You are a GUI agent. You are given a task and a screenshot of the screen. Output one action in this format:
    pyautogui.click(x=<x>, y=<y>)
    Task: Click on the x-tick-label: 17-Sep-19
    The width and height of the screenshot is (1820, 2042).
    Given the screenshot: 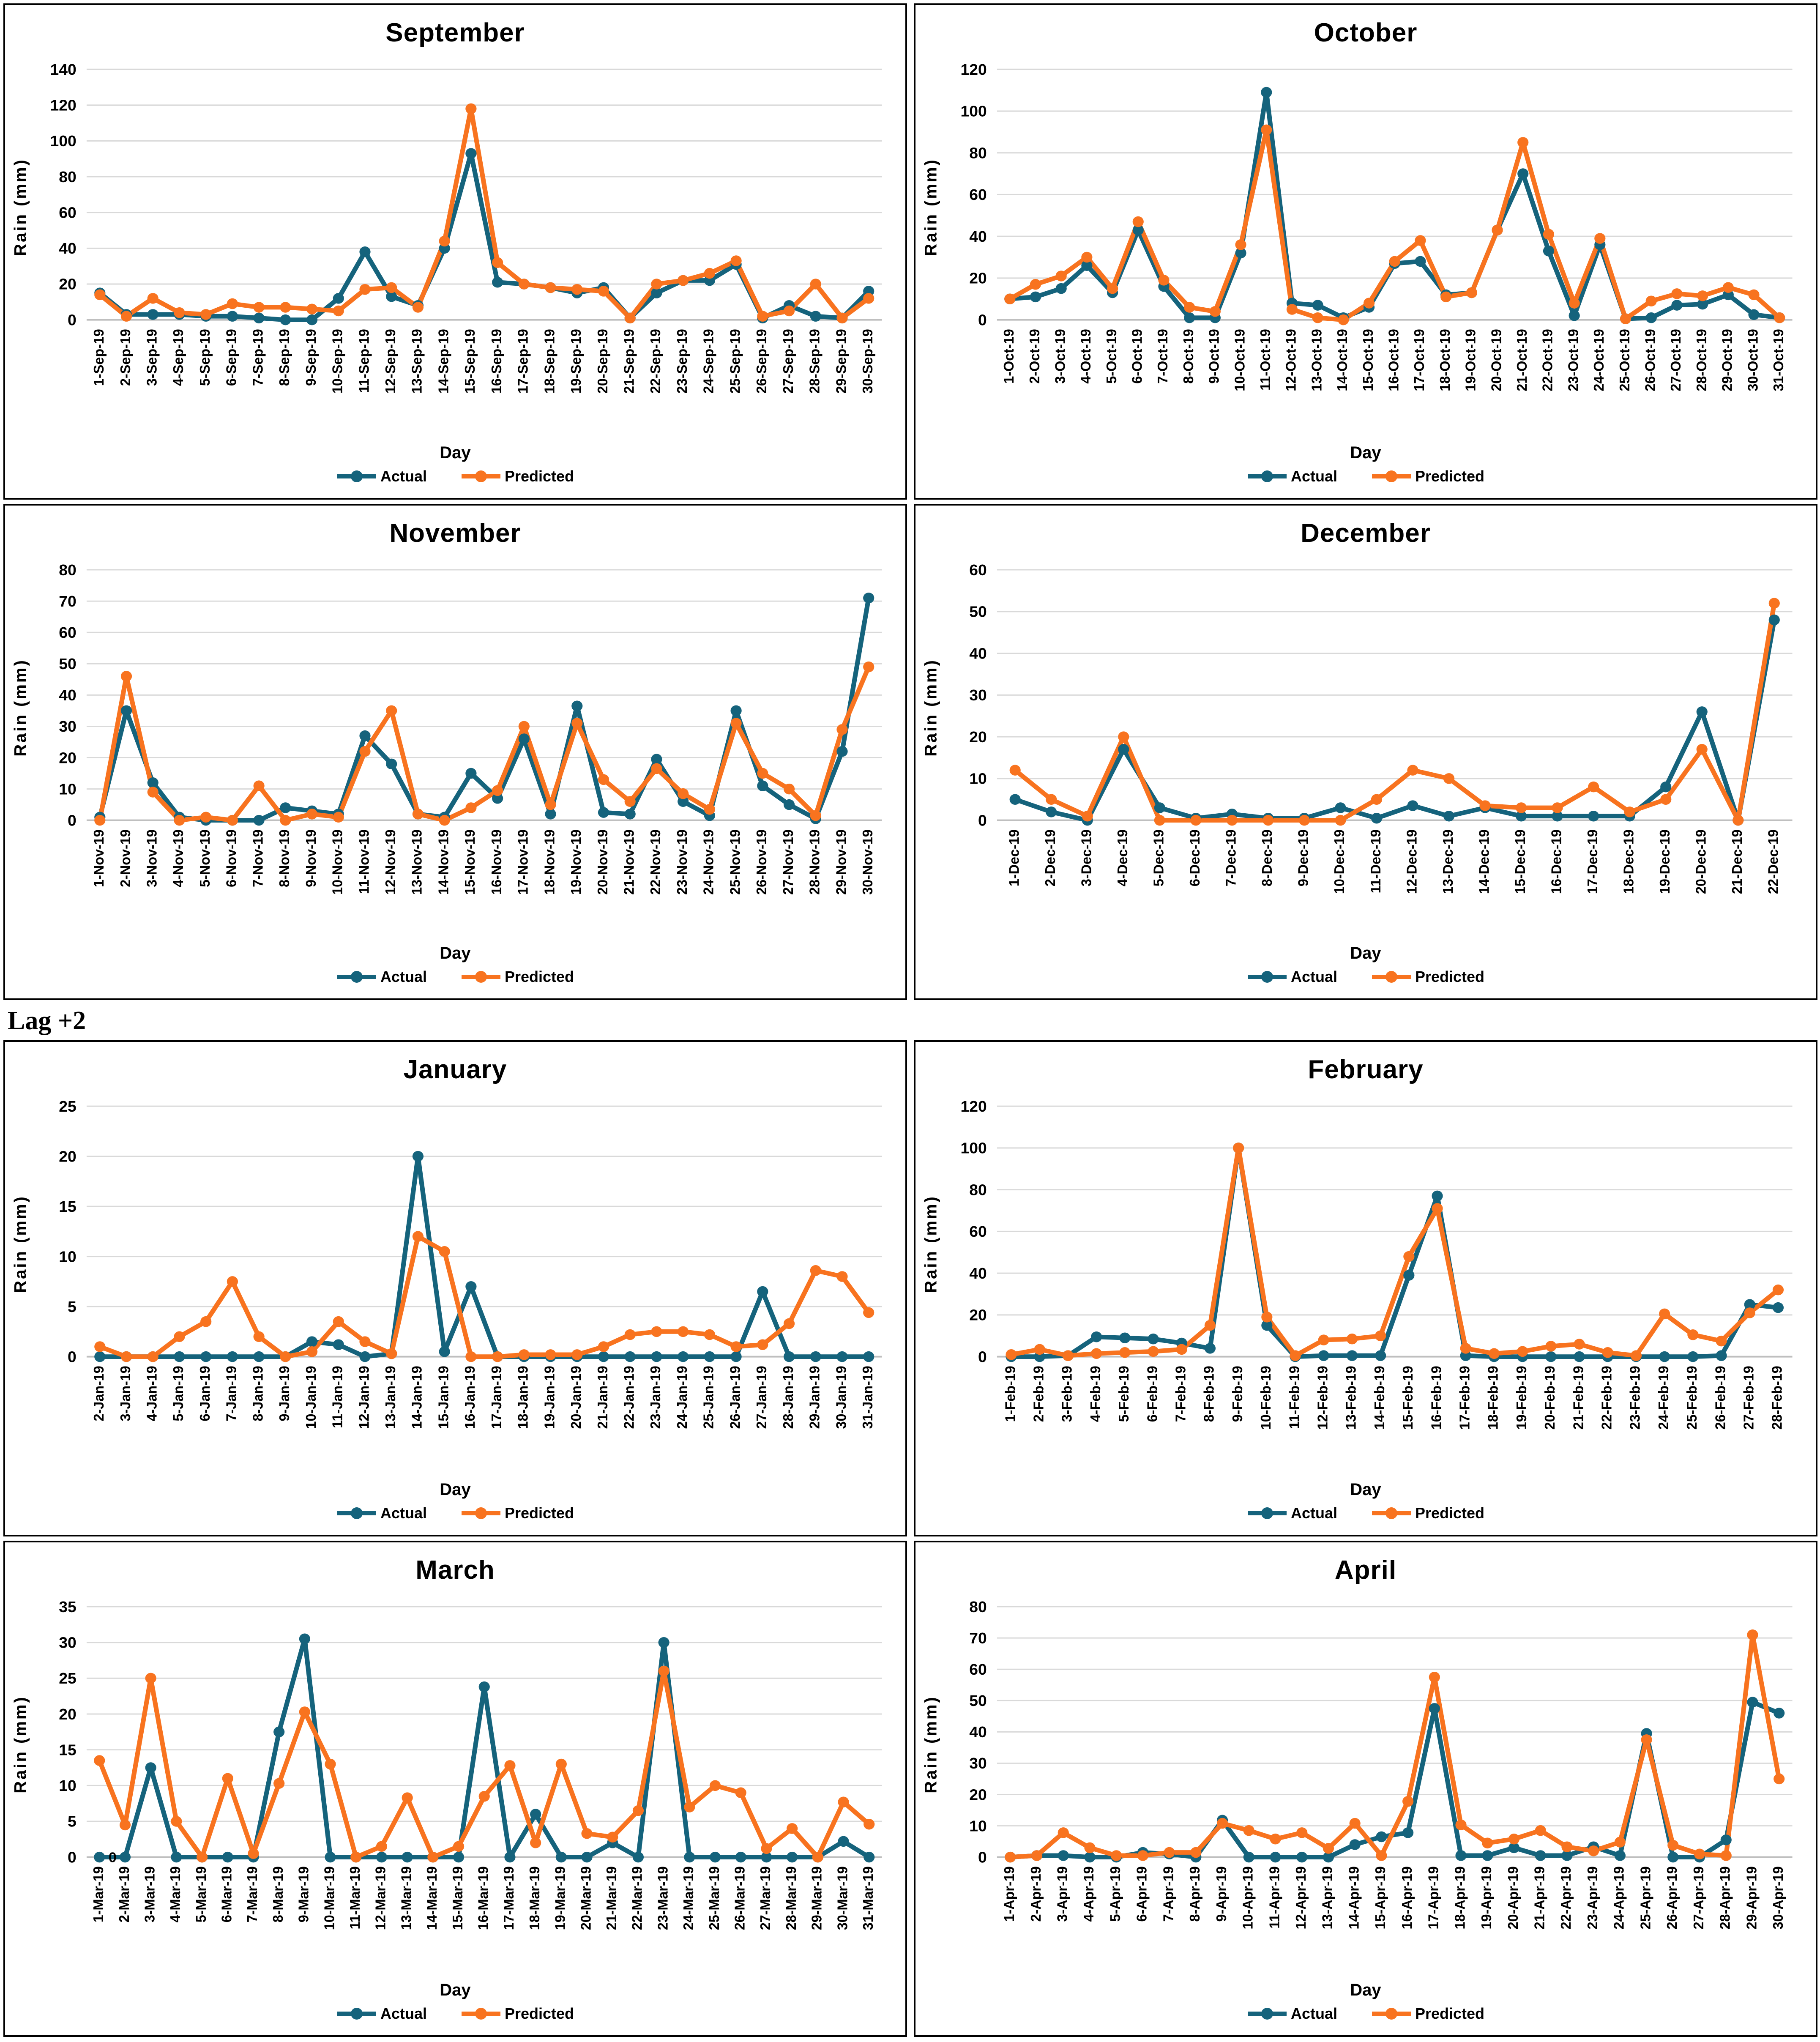 What is the action you would take?
    pyautogui.click(x=522, y=362)
    